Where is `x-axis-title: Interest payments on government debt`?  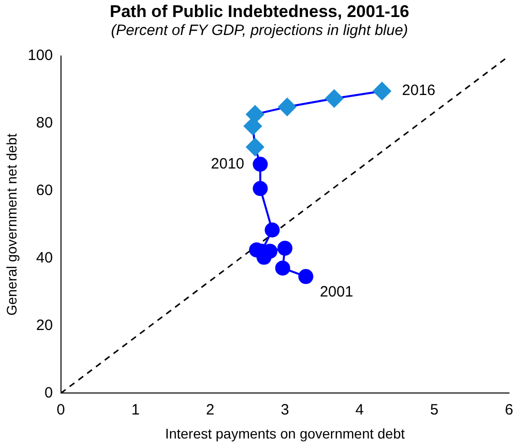 x-axis-title: Interest payments on government debt is located at coordinates (285, 433).